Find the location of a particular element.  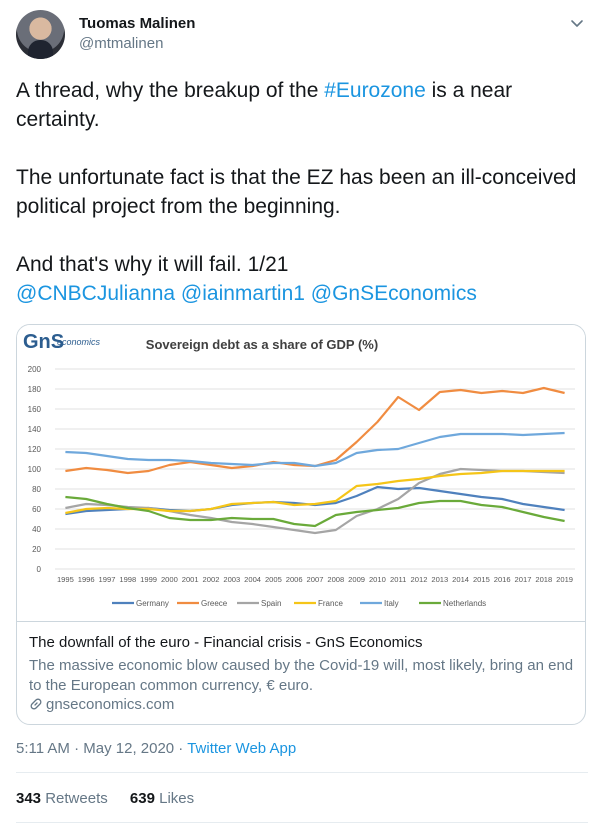

series-line-spain is located at coordinates (315, 501).